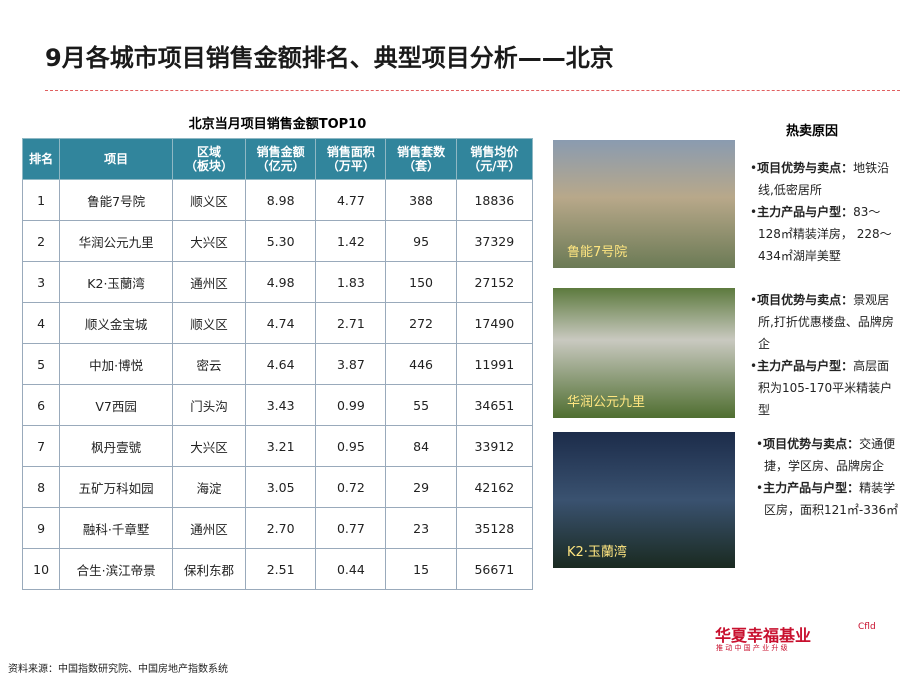 This screenshot has height=690, width=920. Describe the element at coordinates (281, 569) in the screenshot. I see `cell: 2.51` at that location.